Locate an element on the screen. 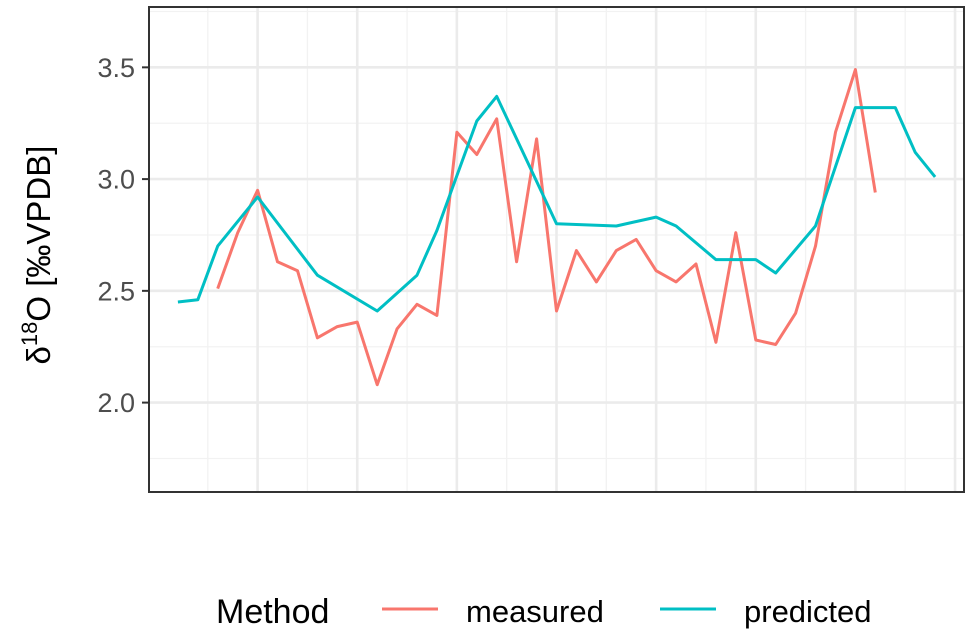 Image resolution: width=969 pixels, height=637 pixels. y-axis: 2.0 2.5 3.0 3.5 is located at coordinates (123, 235).